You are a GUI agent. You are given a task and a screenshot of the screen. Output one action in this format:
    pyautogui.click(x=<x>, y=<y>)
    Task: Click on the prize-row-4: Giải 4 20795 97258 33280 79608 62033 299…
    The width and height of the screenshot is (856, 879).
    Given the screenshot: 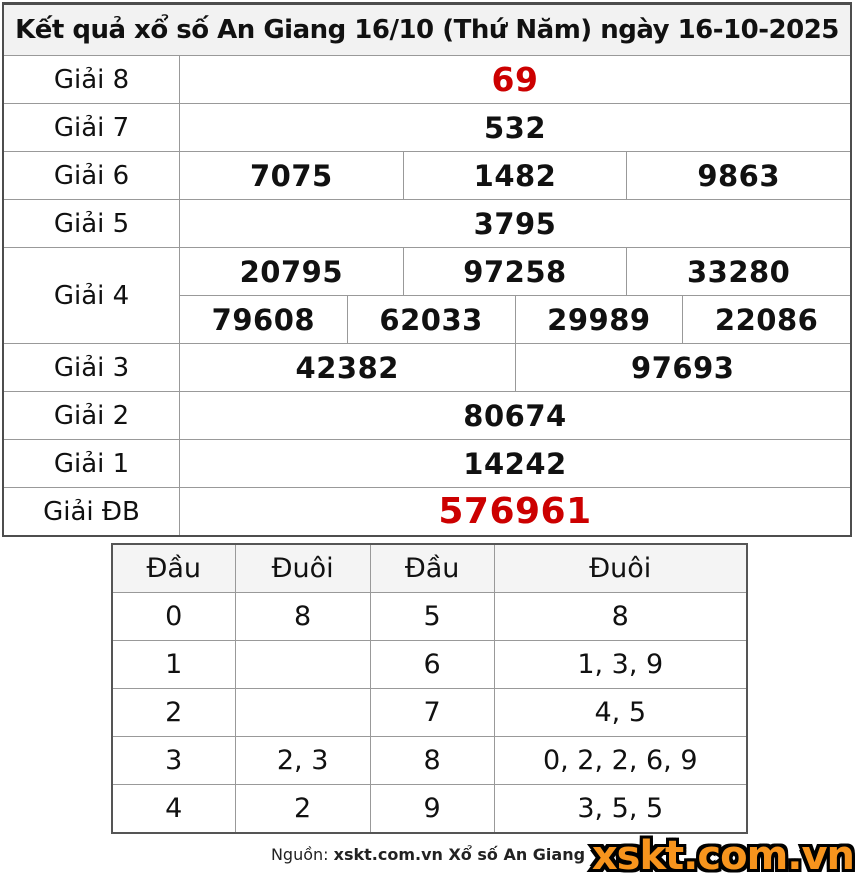 What is the action you would take?
    pyautogui.click(x=427, y=296)
    